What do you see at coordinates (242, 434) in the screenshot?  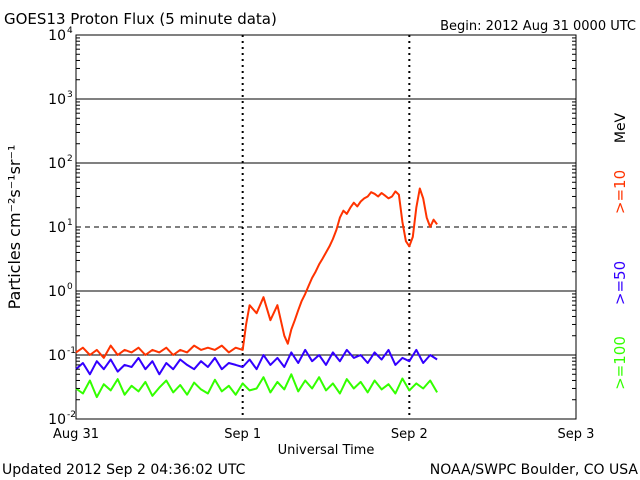 I see `x-tick-label: Sep 1` at bounding box center [242, 434].